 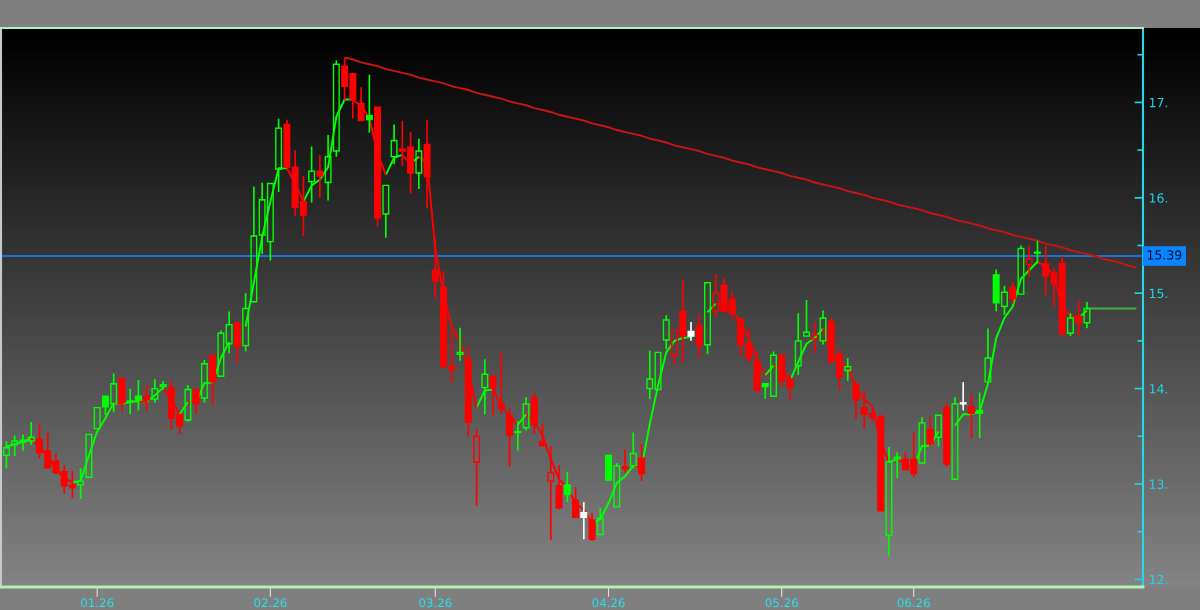 I want to click on y-tick-label: 14., so click(x=1158, y=389).